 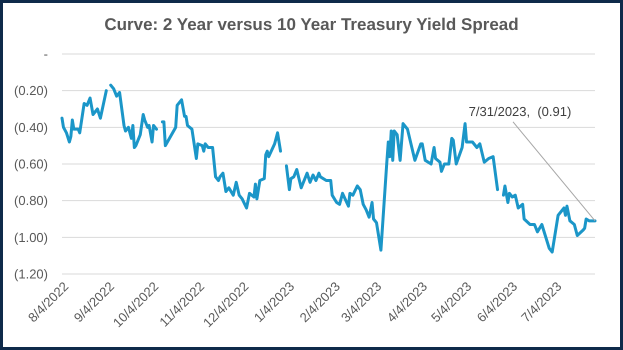 I want to click on y-tick-label: -, so click(x=46, y=54).